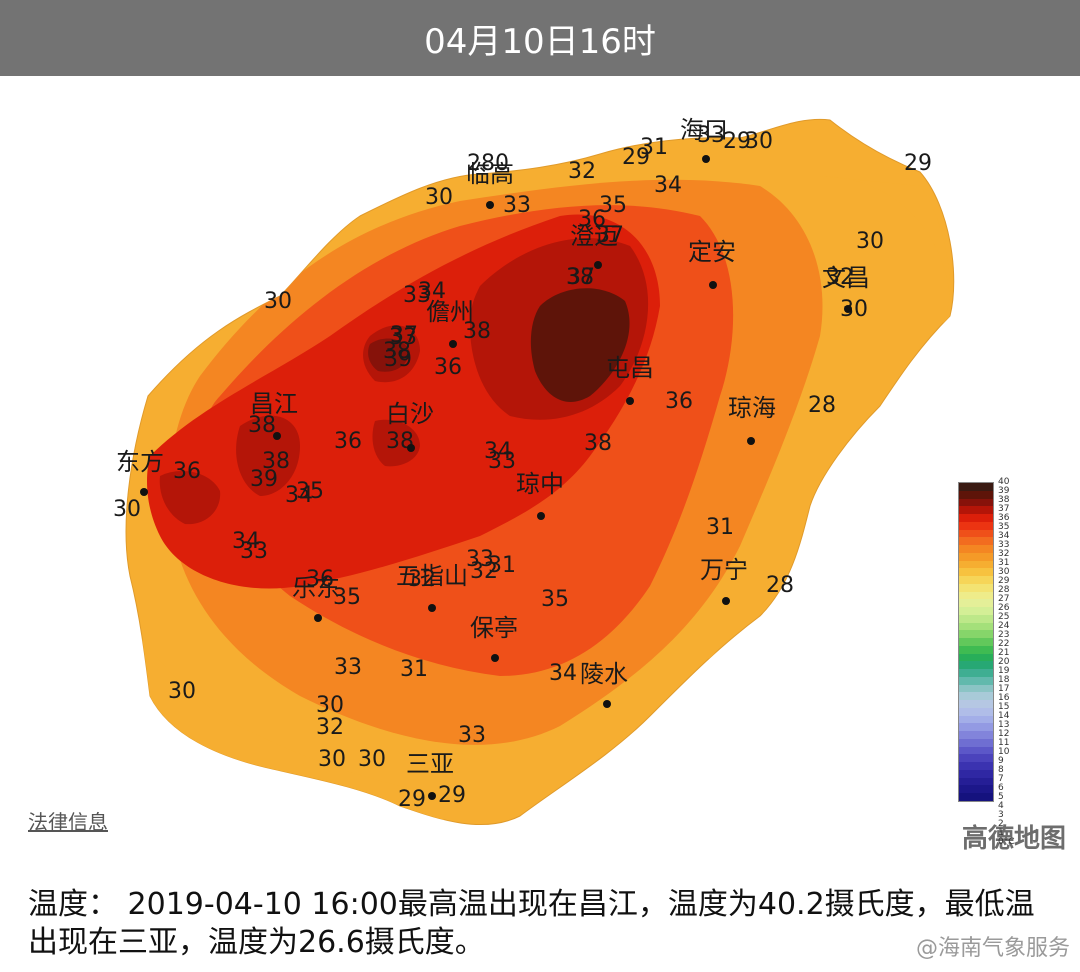 This screenshot has height=972, width=1080. I want to click on temp-label: 280, so click(488, 163).